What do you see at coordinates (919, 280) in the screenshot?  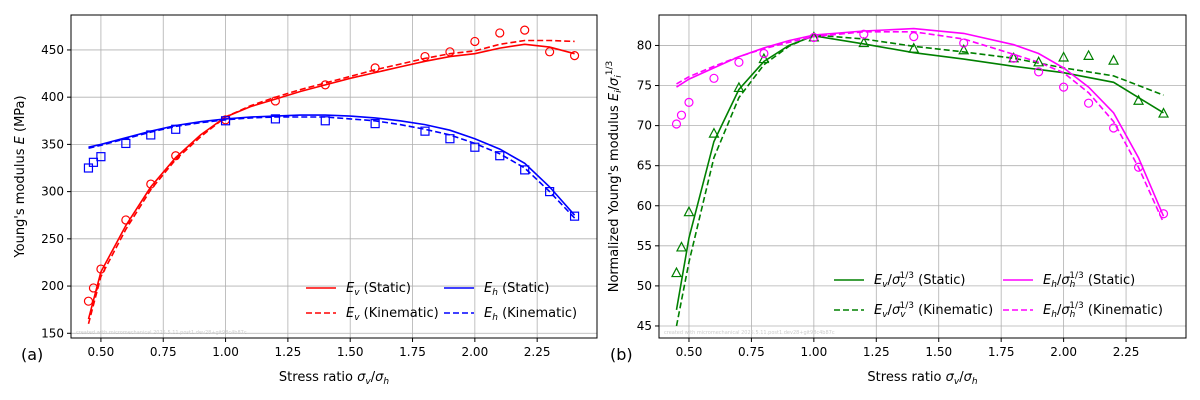 I see `legend-entry: Ev/σv1/3 (Static)` at bounding box center [919, 280].